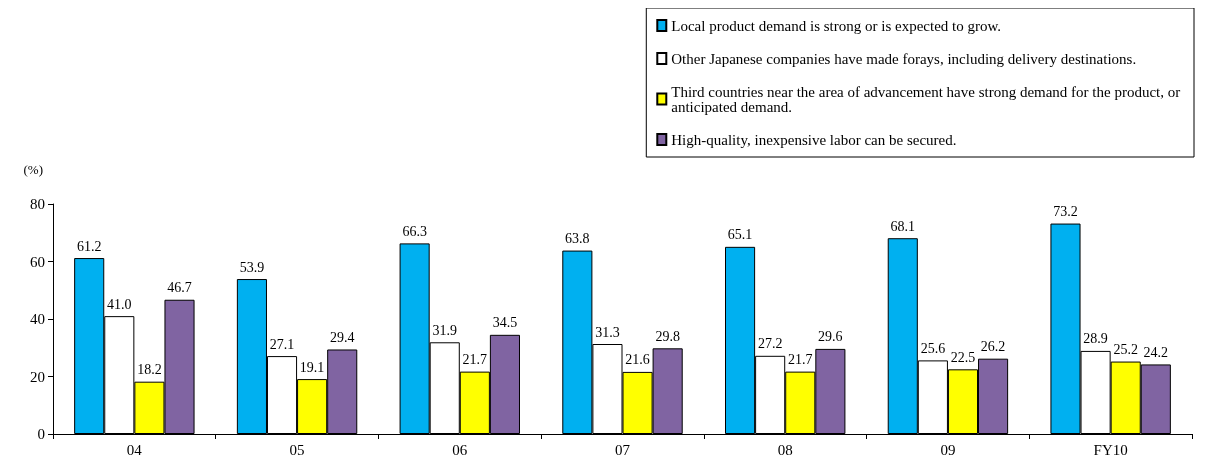 This screenshot has width=1210, height=470. What do you see at coordinates (297, 449) in the screenshot?
I see `x-tick-label: 05` at bounding box center [297, 449].